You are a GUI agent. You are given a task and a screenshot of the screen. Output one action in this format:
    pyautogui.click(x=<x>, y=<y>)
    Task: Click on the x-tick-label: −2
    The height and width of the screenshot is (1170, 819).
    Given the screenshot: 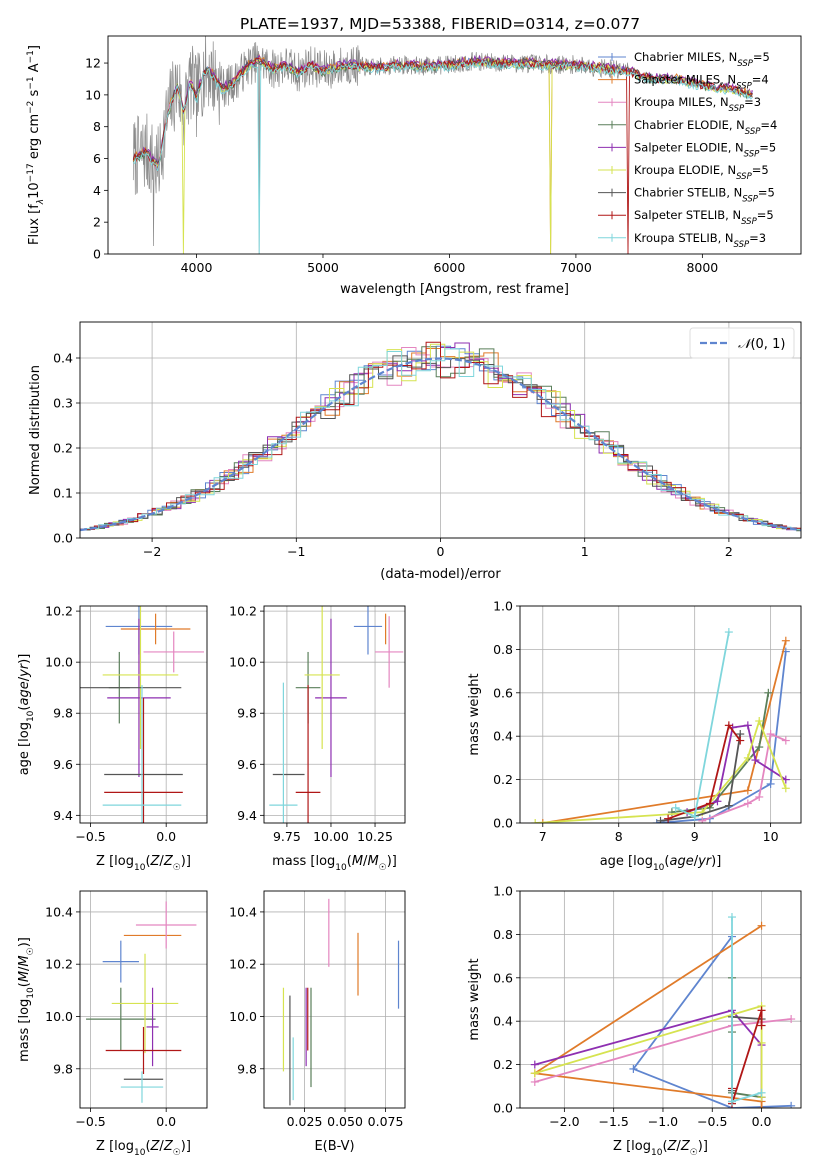 What is the action you would take?
    pyautogui.click(x=152, y=551)
    